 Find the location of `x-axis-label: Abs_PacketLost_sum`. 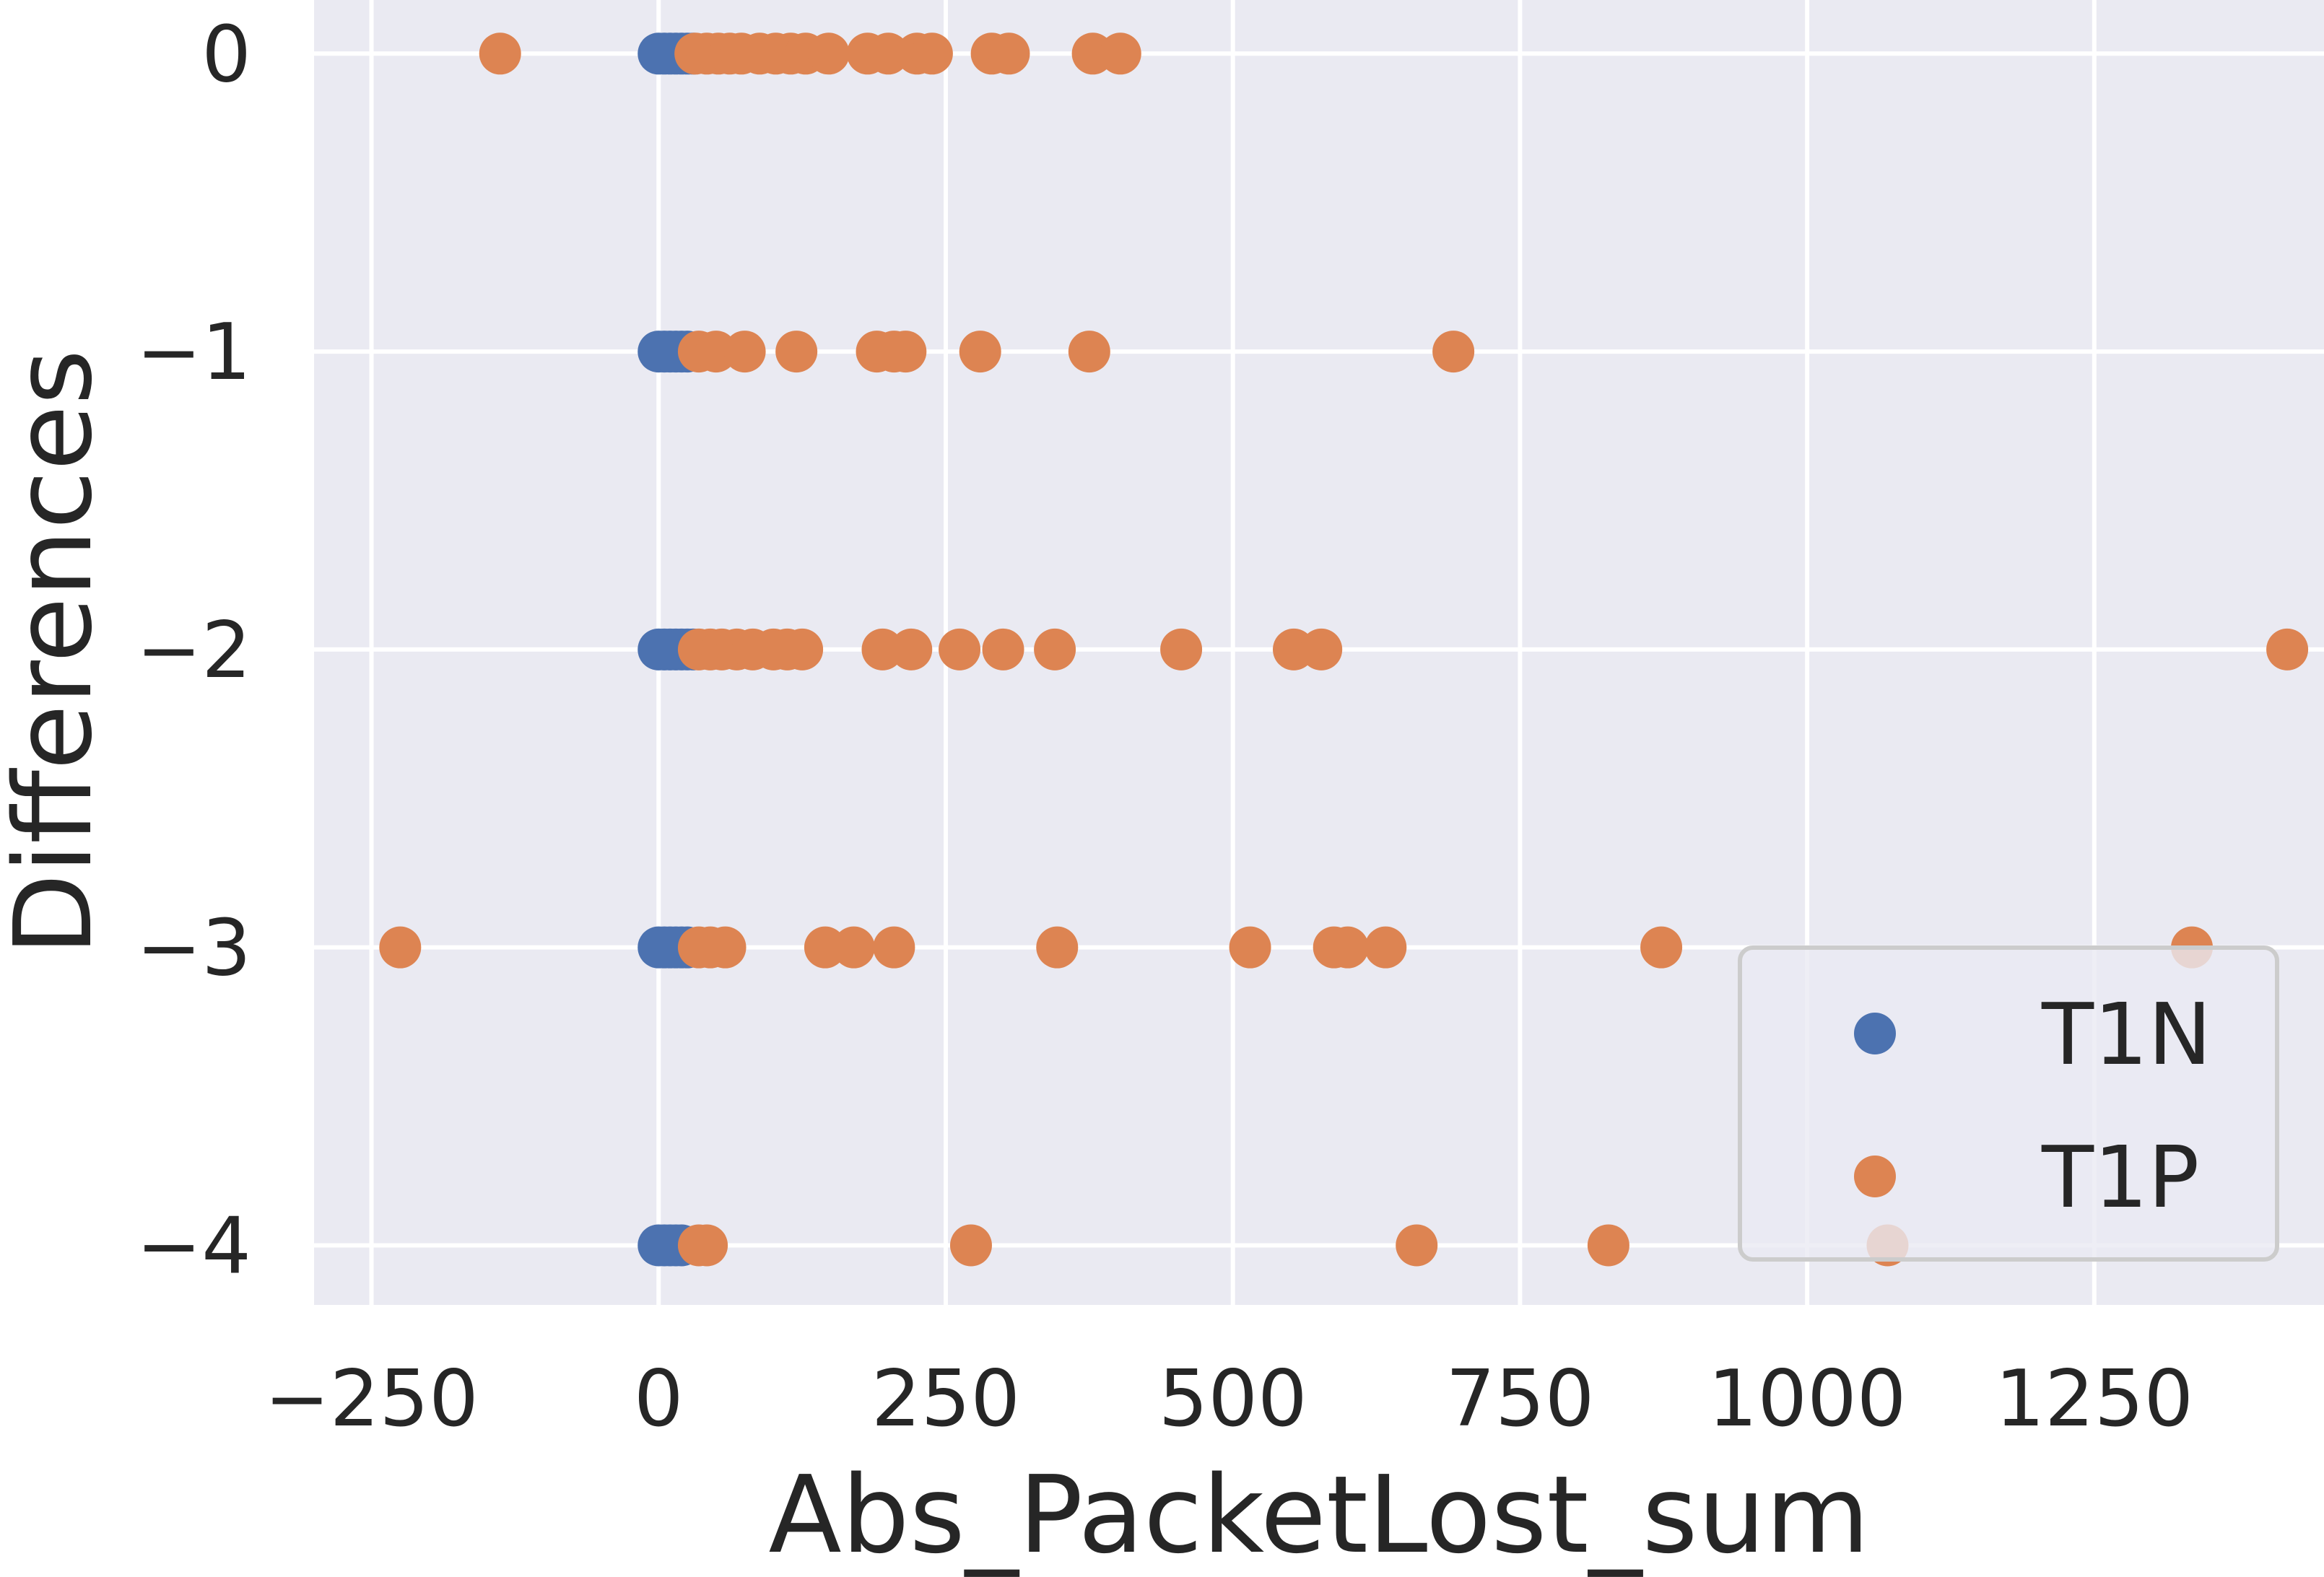

x-axis-label: Abs_PacketLost_sum is located at coordinates (1318, 1515).